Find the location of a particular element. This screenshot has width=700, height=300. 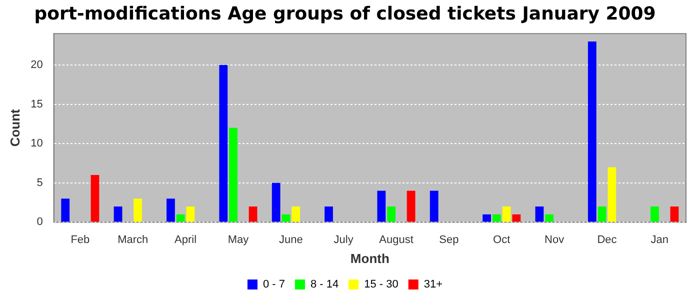

x-tick-label: May is located at coordinates (239, 240).